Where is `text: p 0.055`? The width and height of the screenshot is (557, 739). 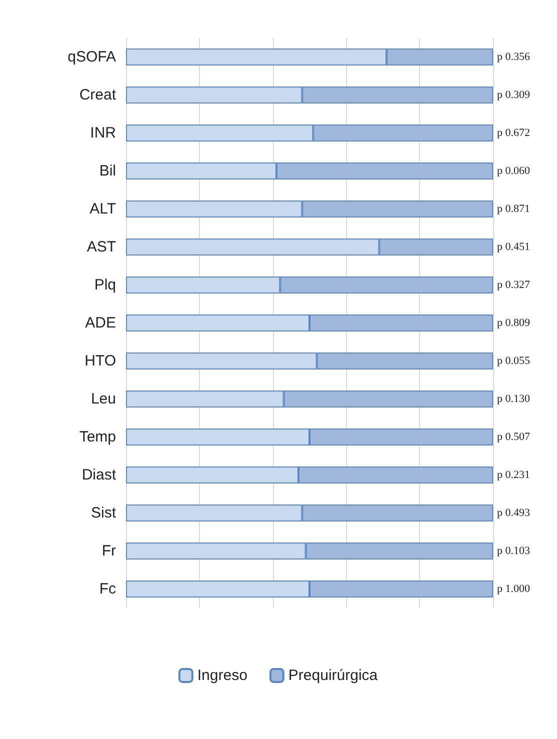
text: p 0.055 is located at coordinates (513, 361).